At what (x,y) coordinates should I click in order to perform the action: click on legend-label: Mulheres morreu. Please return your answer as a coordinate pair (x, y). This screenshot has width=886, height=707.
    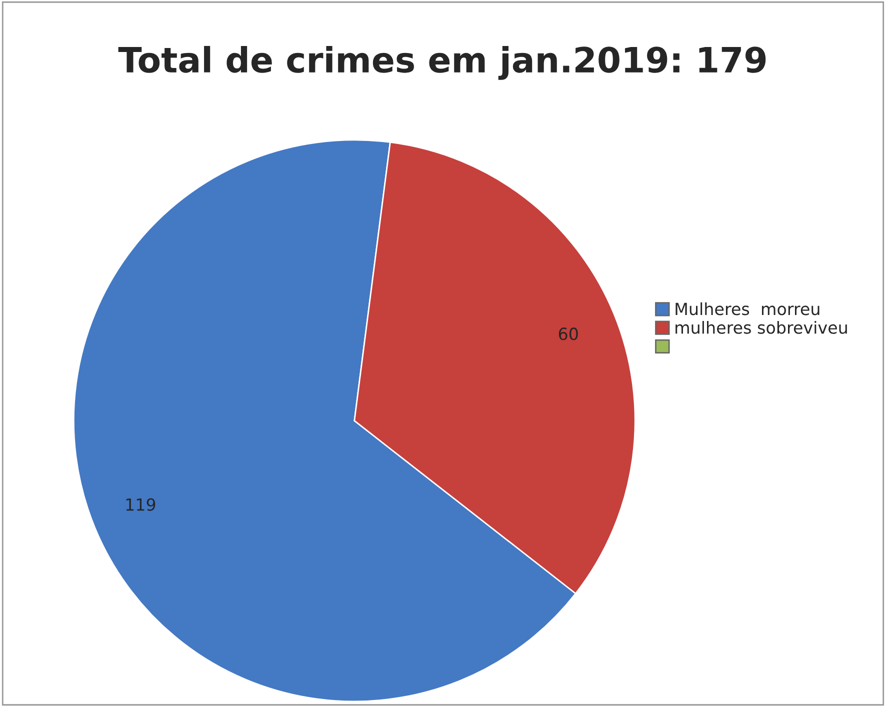
    Looking at the image, I should click on (748, 309).